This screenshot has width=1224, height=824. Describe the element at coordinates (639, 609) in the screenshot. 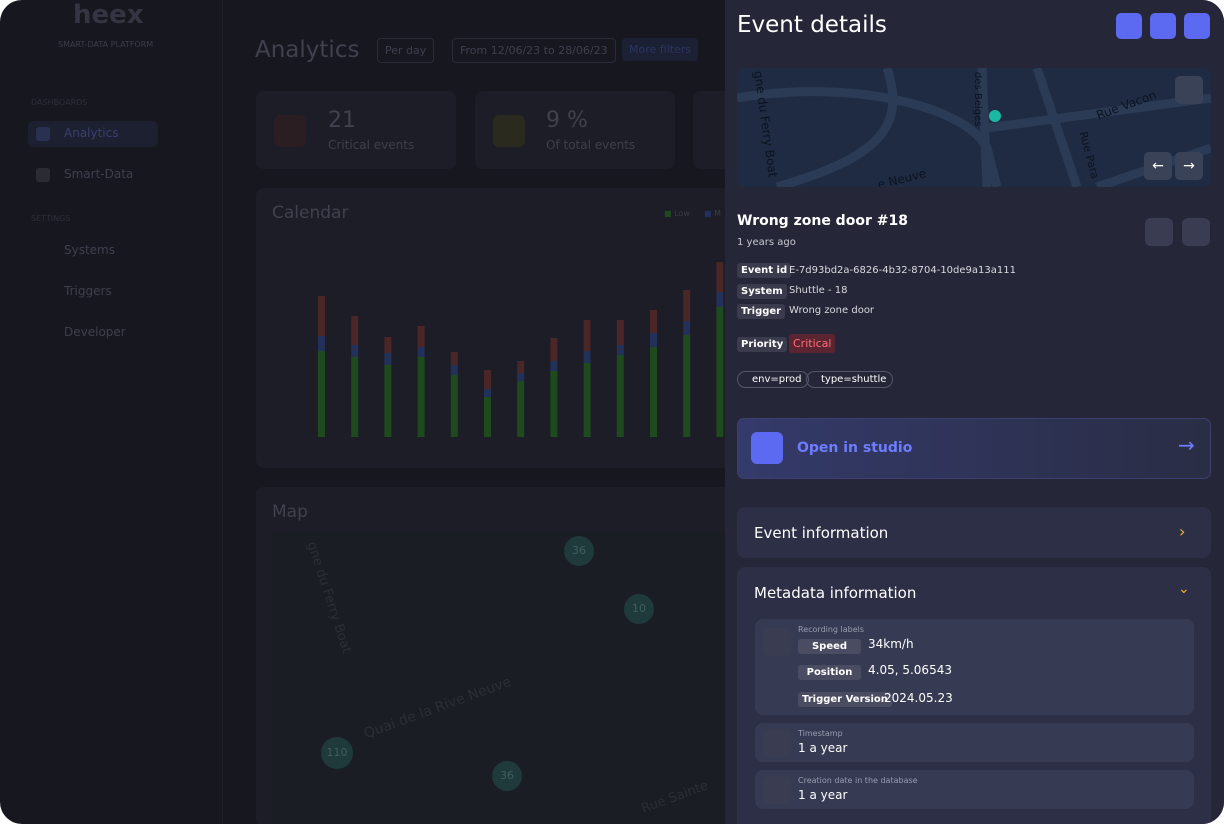

I see `map-cluster: 10` at that location.